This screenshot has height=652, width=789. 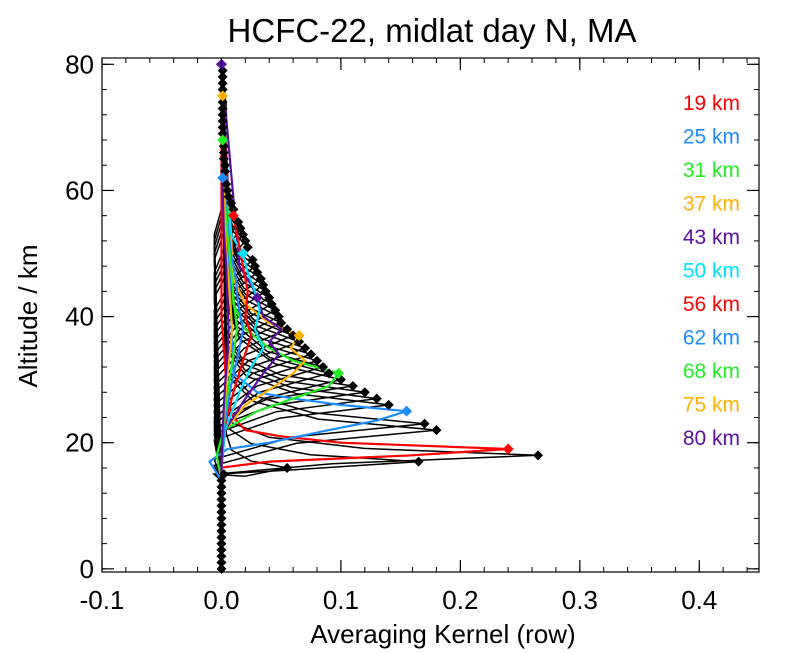 What do you see at coordinates (79, 317) in the screenshot?
I see `y-tick-label: 40` at bounding box center [79, 317].